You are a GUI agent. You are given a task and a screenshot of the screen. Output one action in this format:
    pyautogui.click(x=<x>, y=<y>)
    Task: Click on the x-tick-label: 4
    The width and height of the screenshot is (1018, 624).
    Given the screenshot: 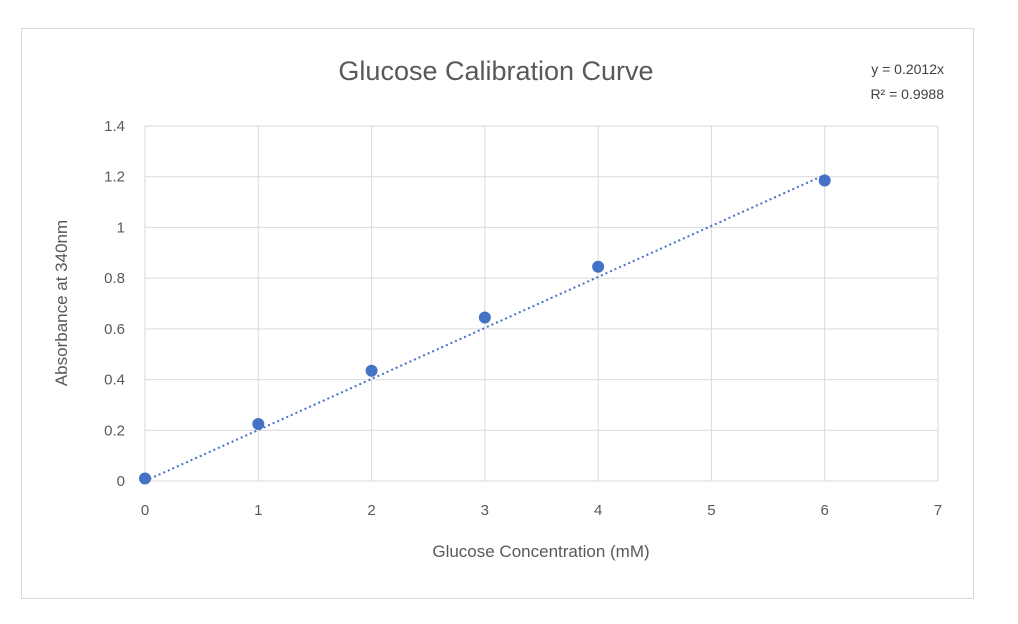 What is the action you would take?
    pyautogui.click(x=598, y=510)
    